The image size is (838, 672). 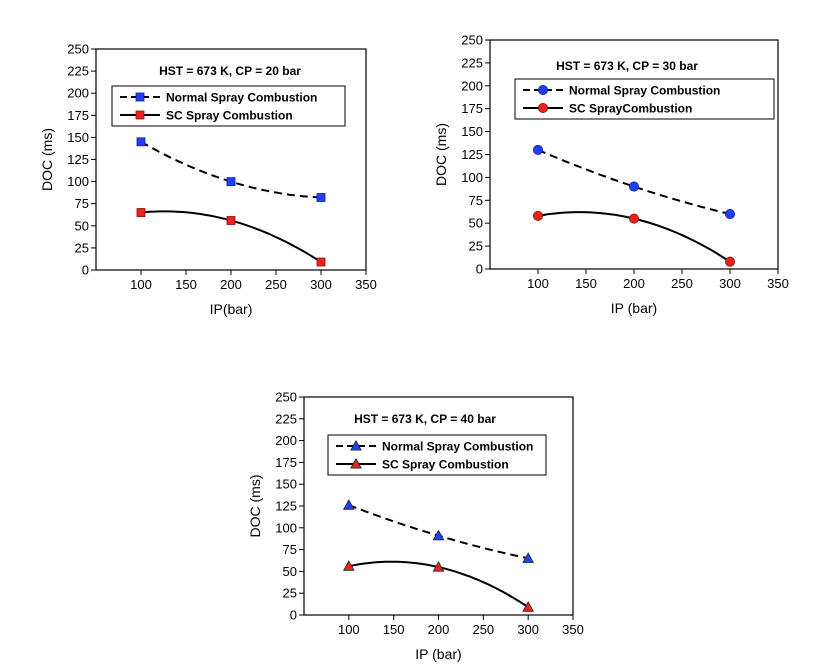 What do you see at coordinates (231, 309) in the screenshot?
I see `x-axis-label: IP(bar)` at bounding box center [231, 309].